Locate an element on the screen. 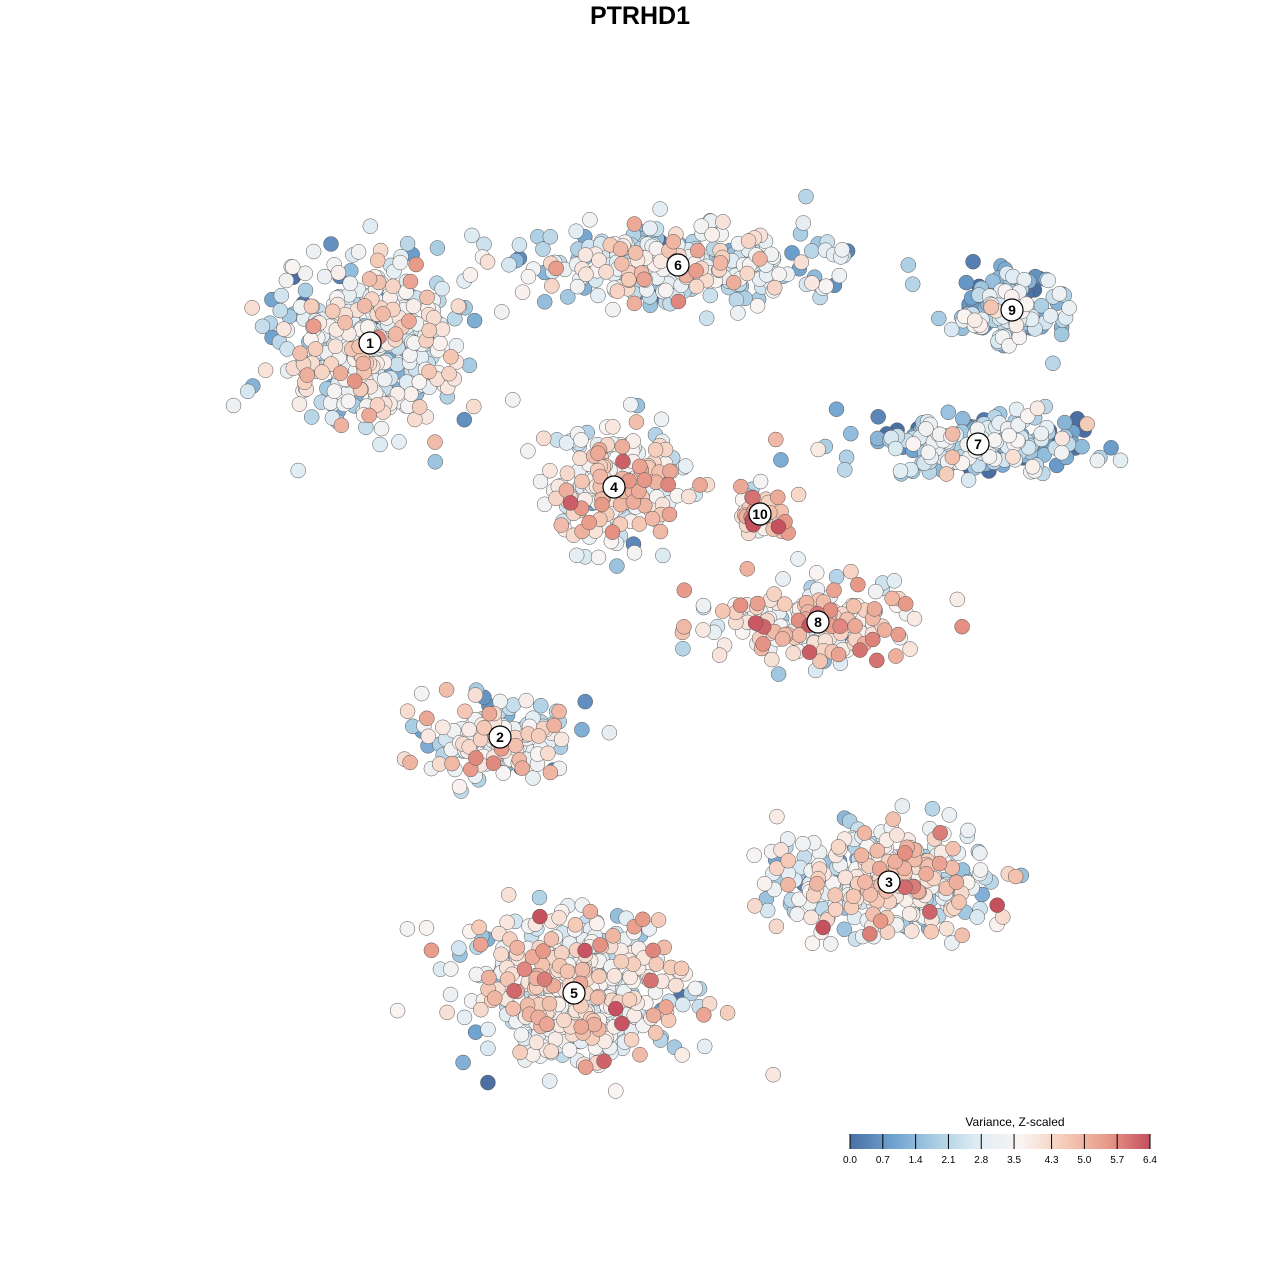 The height and width of the screenshot is (1280, 1280). legend-tick-label: 0.0 is located at coordinates (850, 1160).